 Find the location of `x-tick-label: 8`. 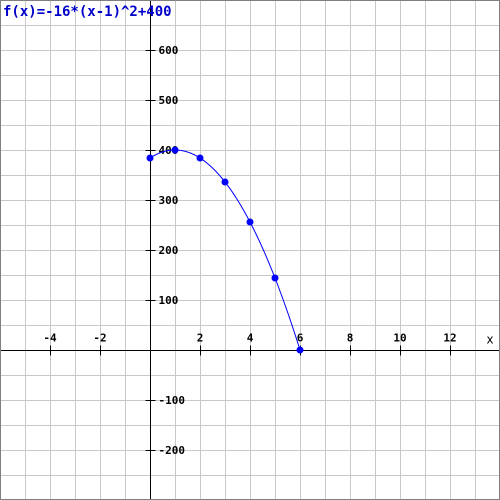

x-tick-label: 8 is located at coordinates (350, 338).